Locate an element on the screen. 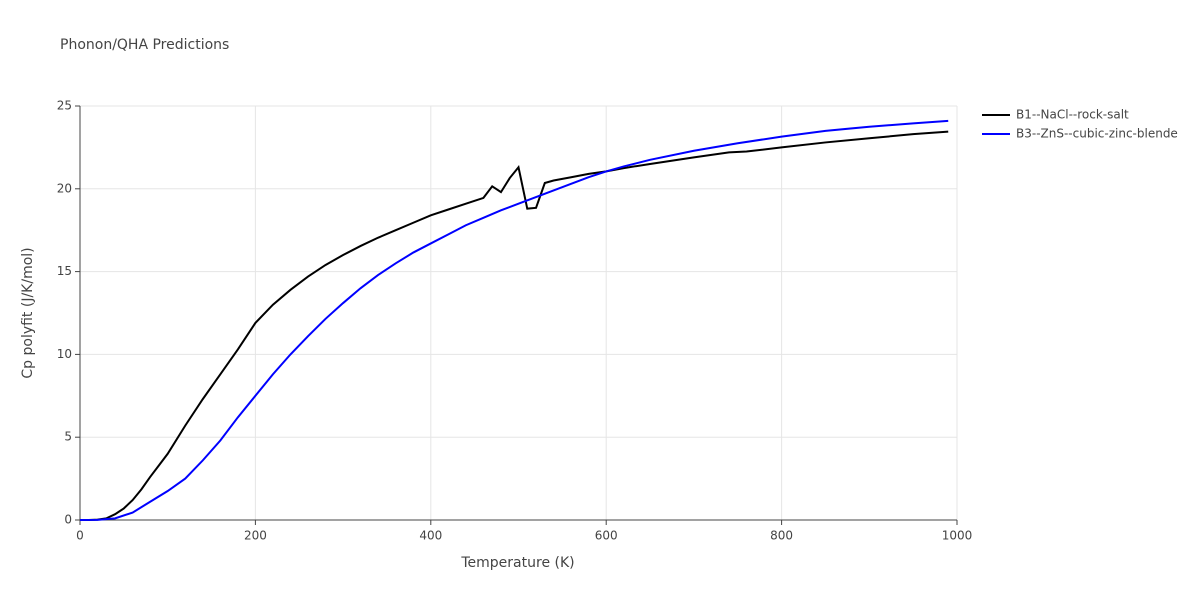 The height and width of the screenshot is (604, 1200). x-axis-title: Temperature (K) is located at coordinates (517, 563).